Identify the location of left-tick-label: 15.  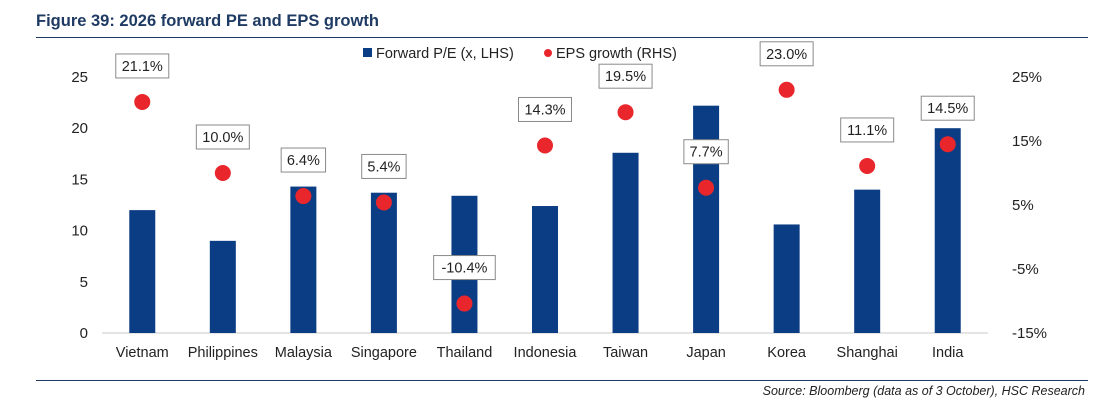
(79, 179).